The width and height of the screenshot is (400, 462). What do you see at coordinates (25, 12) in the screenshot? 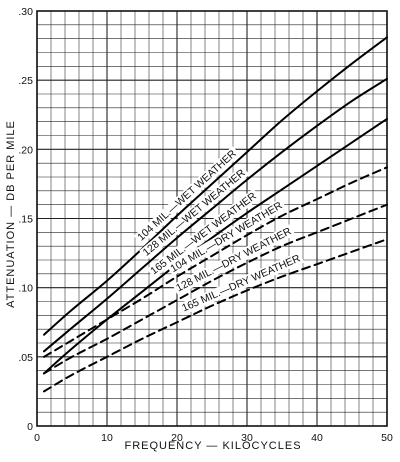
I see `y-tick-label: .30` at bounding box center [25, 12].